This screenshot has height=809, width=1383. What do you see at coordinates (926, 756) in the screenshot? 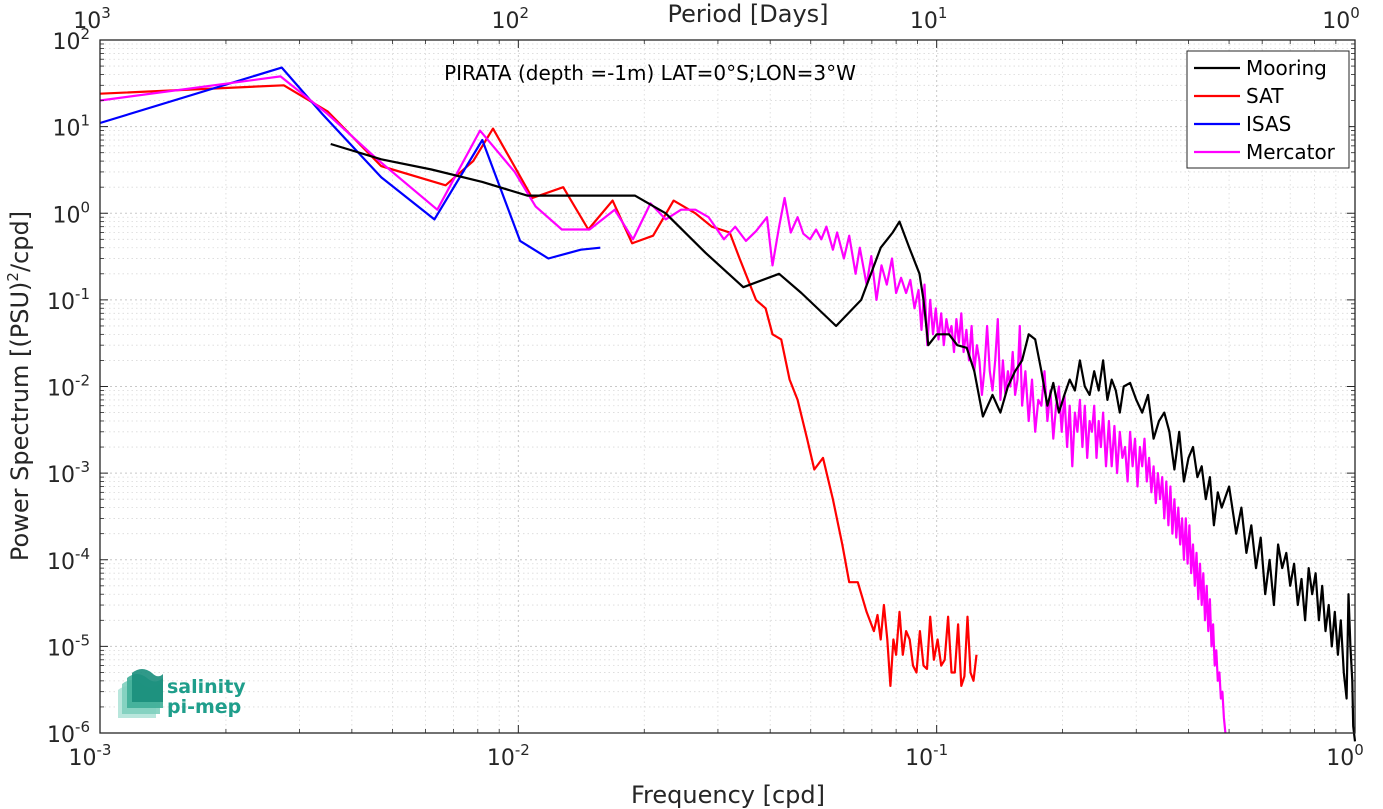
I see `x-tick-label: 10⁻¹` at bounding box center [926, 756].